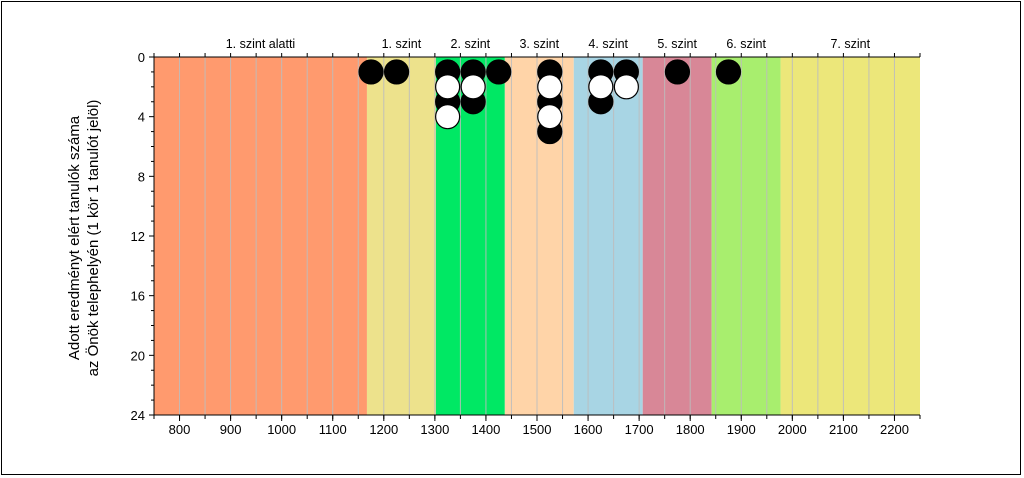  What do you see at coordinates (843, 429) in the screenshot?
I see `x-tick-label: 2100` at bounding box center [843, 429].